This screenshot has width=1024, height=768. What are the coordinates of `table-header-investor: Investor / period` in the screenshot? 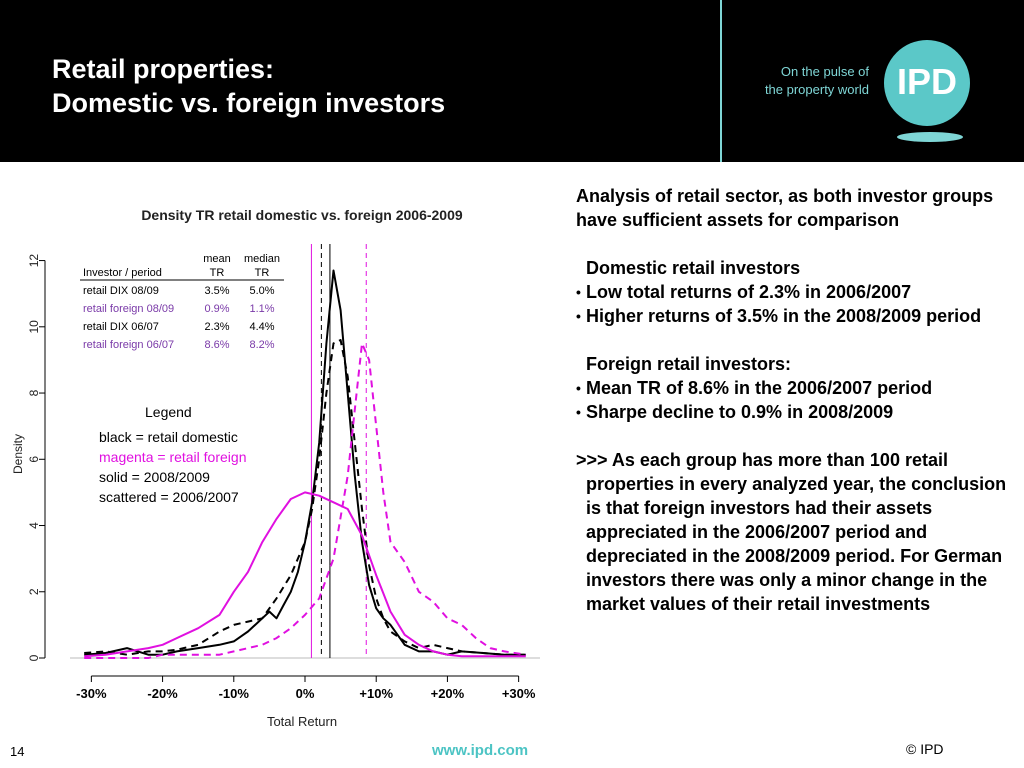 It's located at (122, 273).